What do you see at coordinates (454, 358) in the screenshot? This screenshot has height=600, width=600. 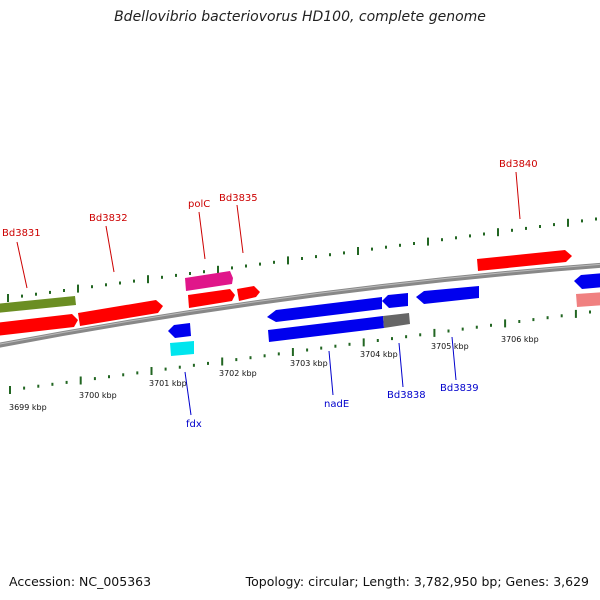 I see `leader-bd3839` at bounding box center [454, 358].